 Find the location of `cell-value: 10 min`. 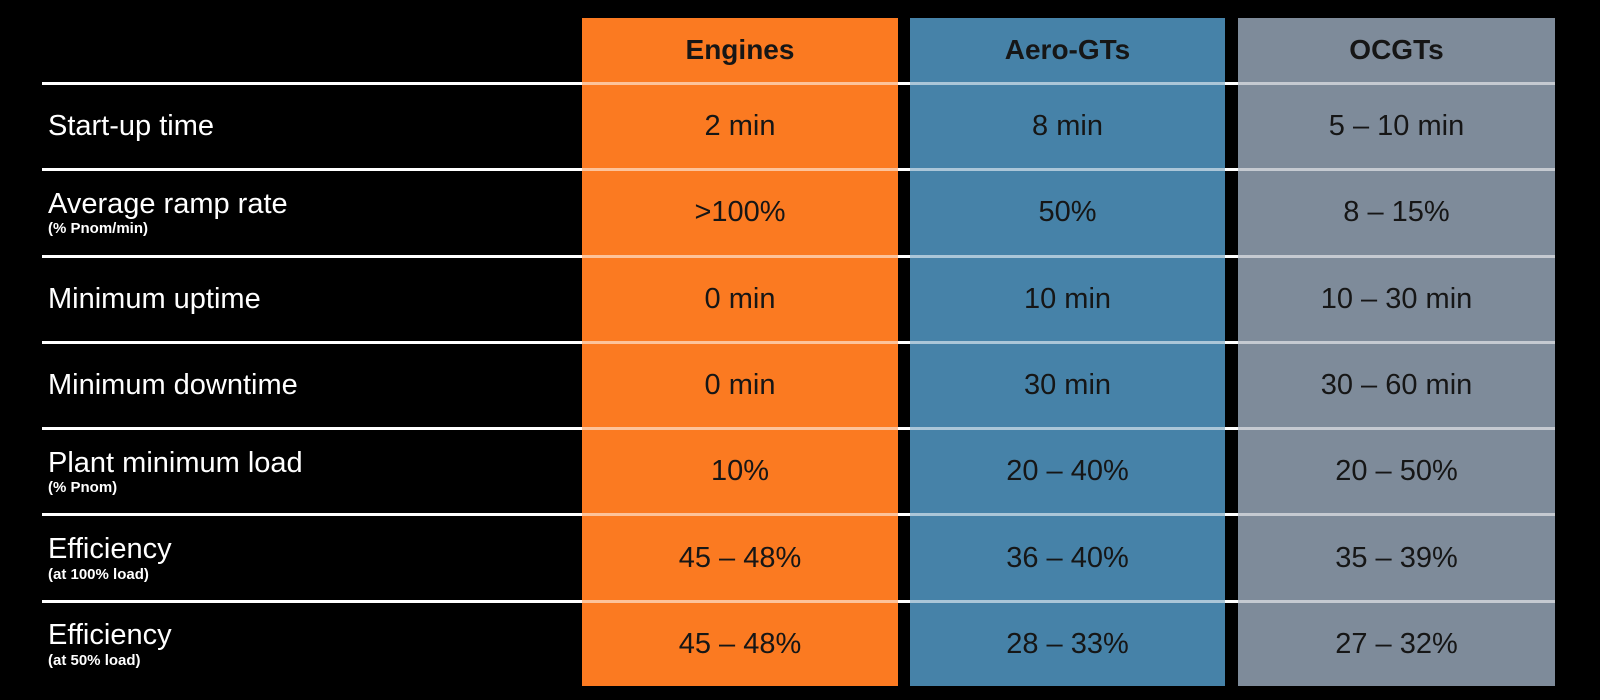

cell-value: 10 min is located at coordinates (1067, 297).